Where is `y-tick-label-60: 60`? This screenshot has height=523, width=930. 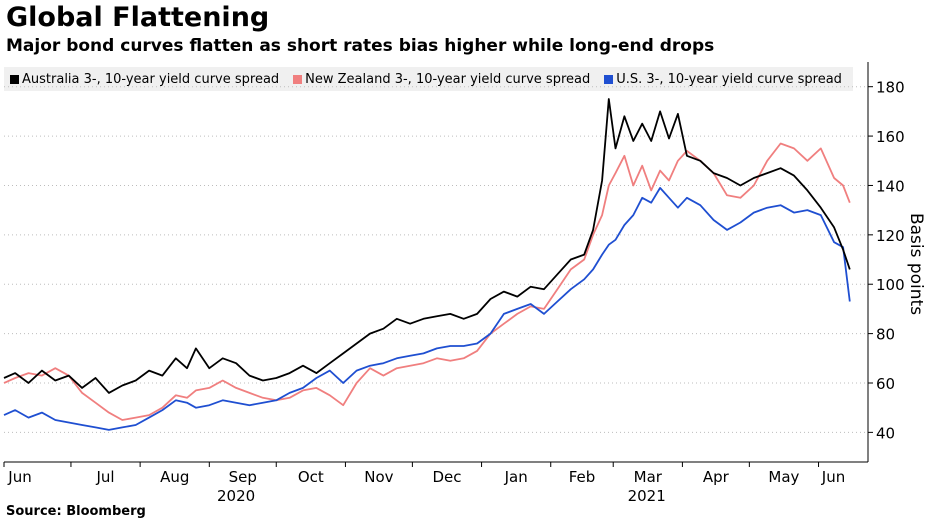
y-tick-label-60: 60 is located at coordinates (885, 384).